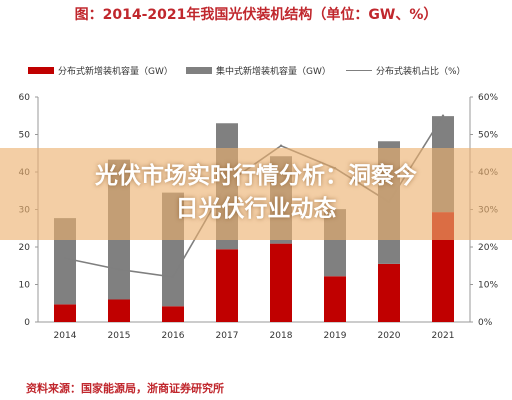 Image resolution: width=512 pixels, height=400 pixels. Describe the element at coordinates (281, 336) in the screenshot. I see `x-tick-label: 2018` at that location.